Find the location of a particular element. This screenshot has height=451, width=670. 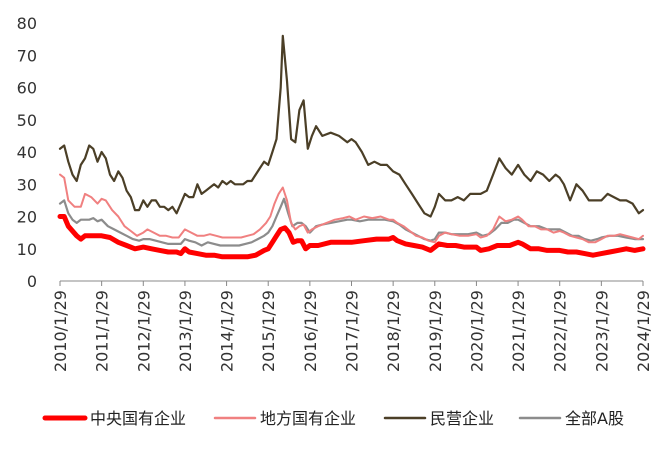

legend: 中央国有企业 地方国有企业 民营企业 全部A股 is located at coordinates (333, 418).